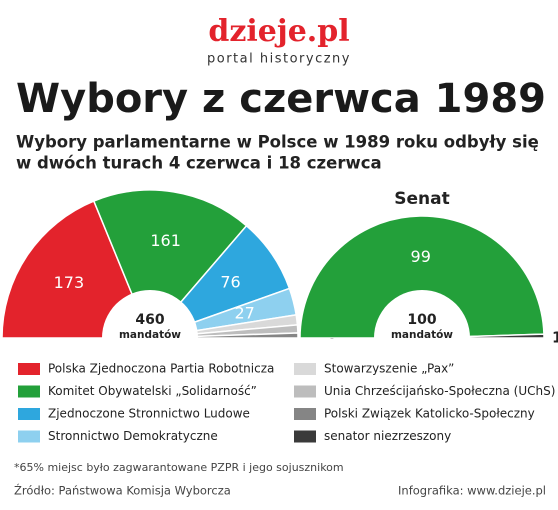 The width and height of the screenshot is (558, 510). What do you see at coordinates (161, 369) in the screenshot?
I see `legend-label: Polska Zjednoczona Partia Robotnicza` at bounding box center [161, 369].